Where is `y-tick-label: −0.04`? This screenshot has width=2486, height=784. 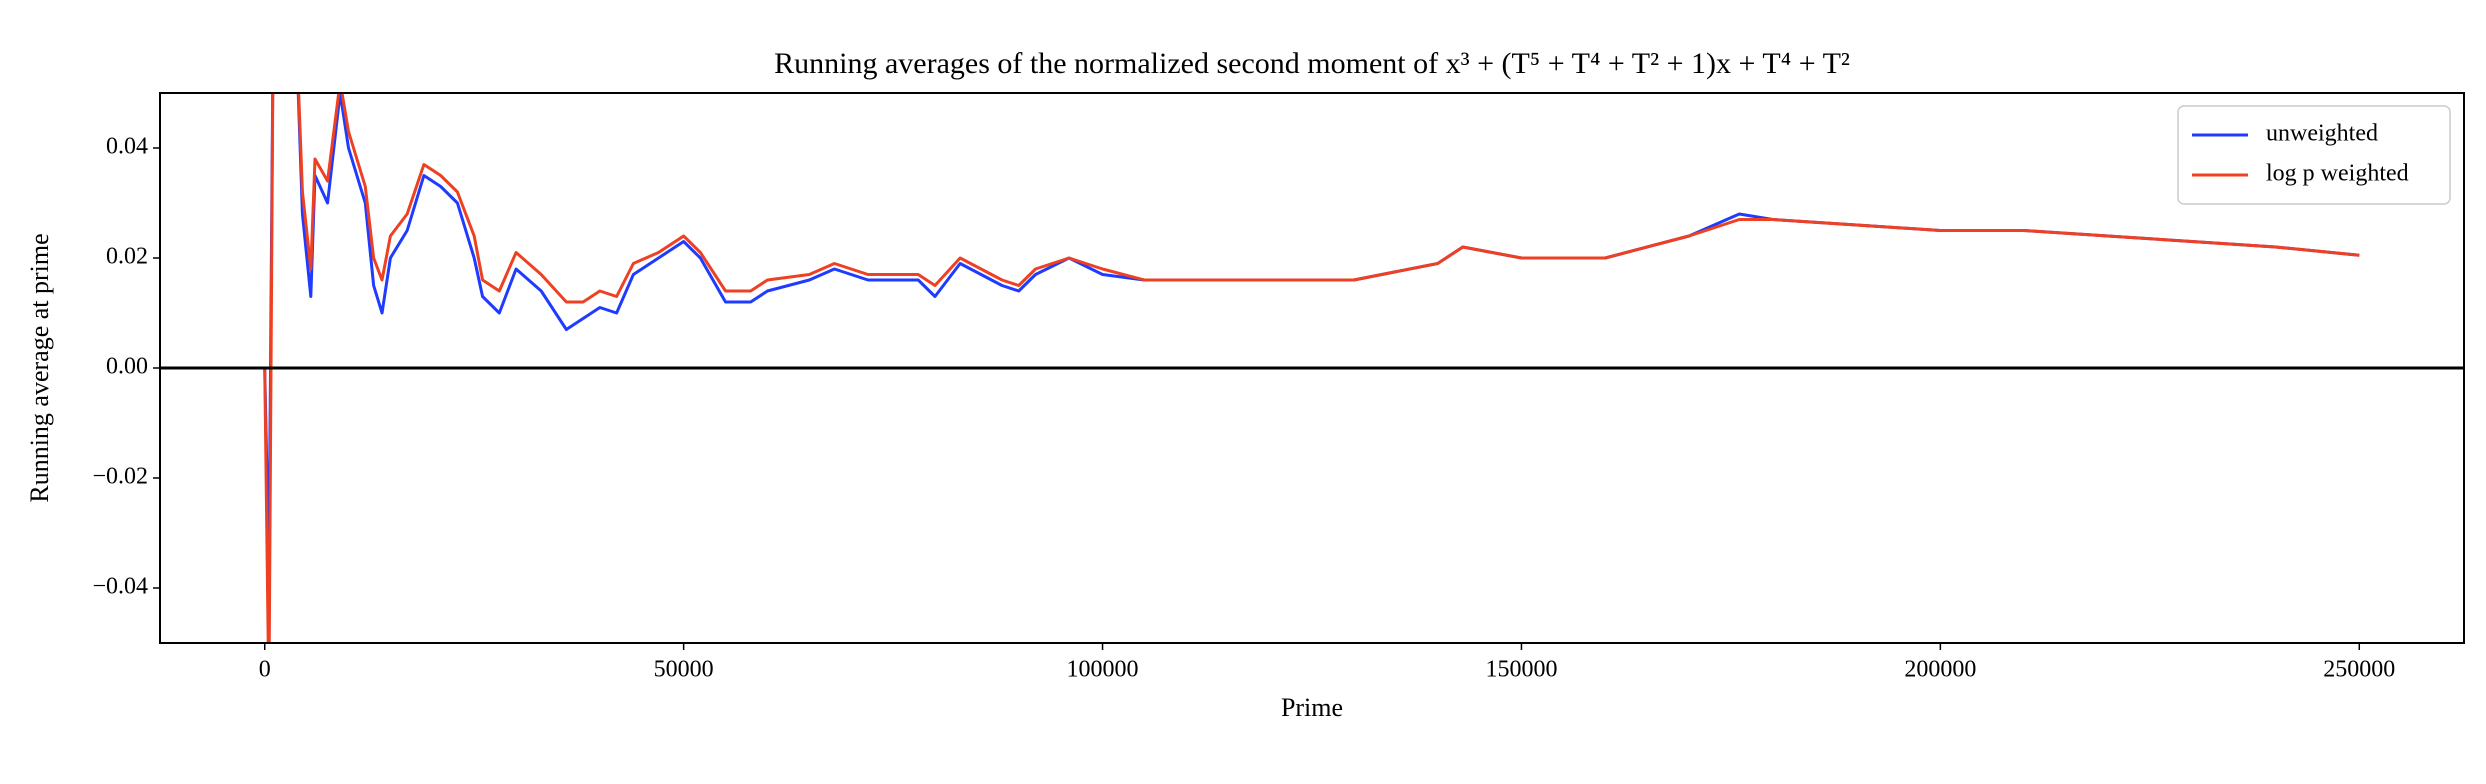
y-tick-label: −0.04 is located at coordinates (120, 587).